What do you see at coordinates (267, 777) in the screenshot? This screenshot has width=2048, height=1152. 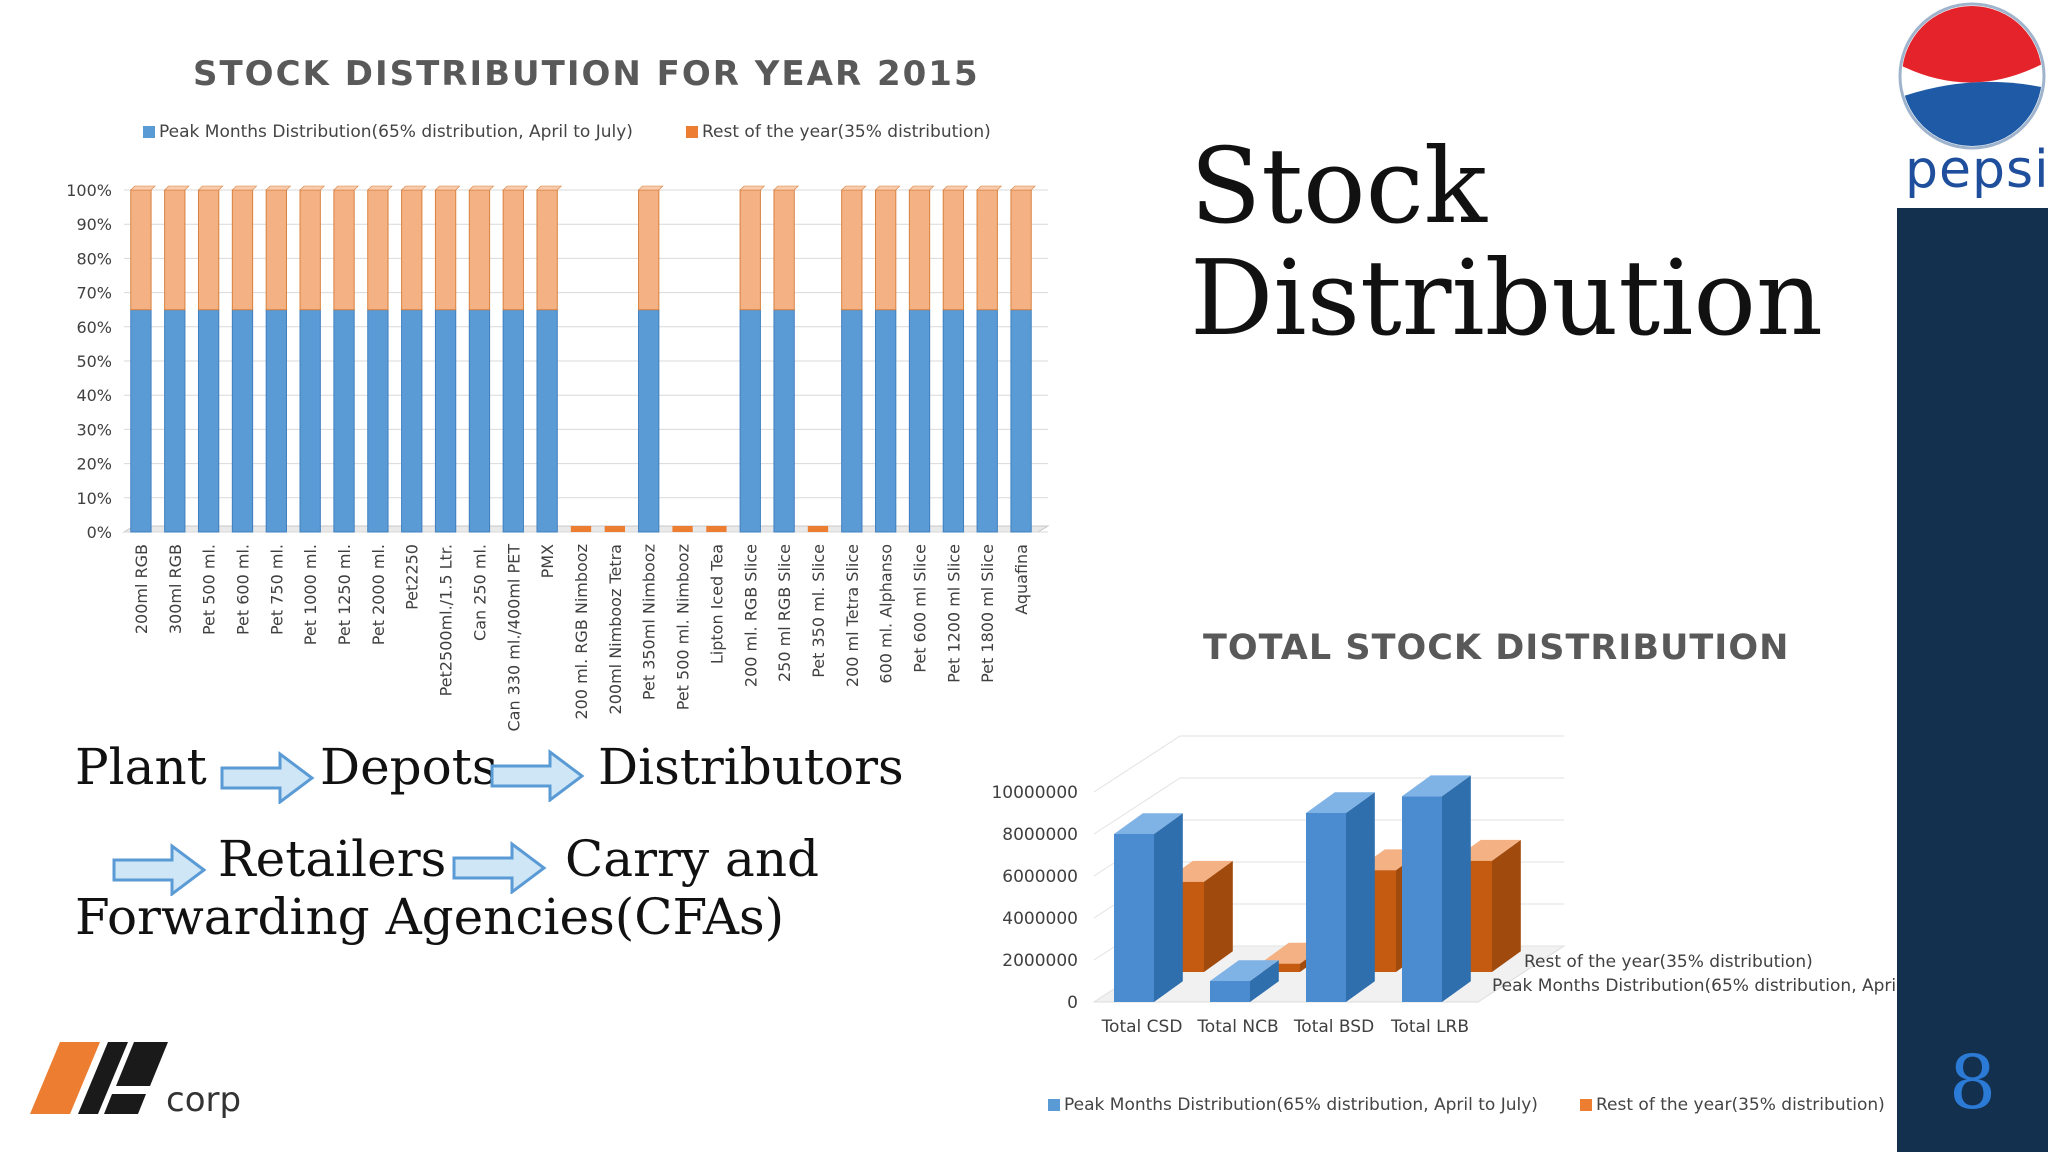 I see `arrow-right-icon` at bounding box center [267, 777].